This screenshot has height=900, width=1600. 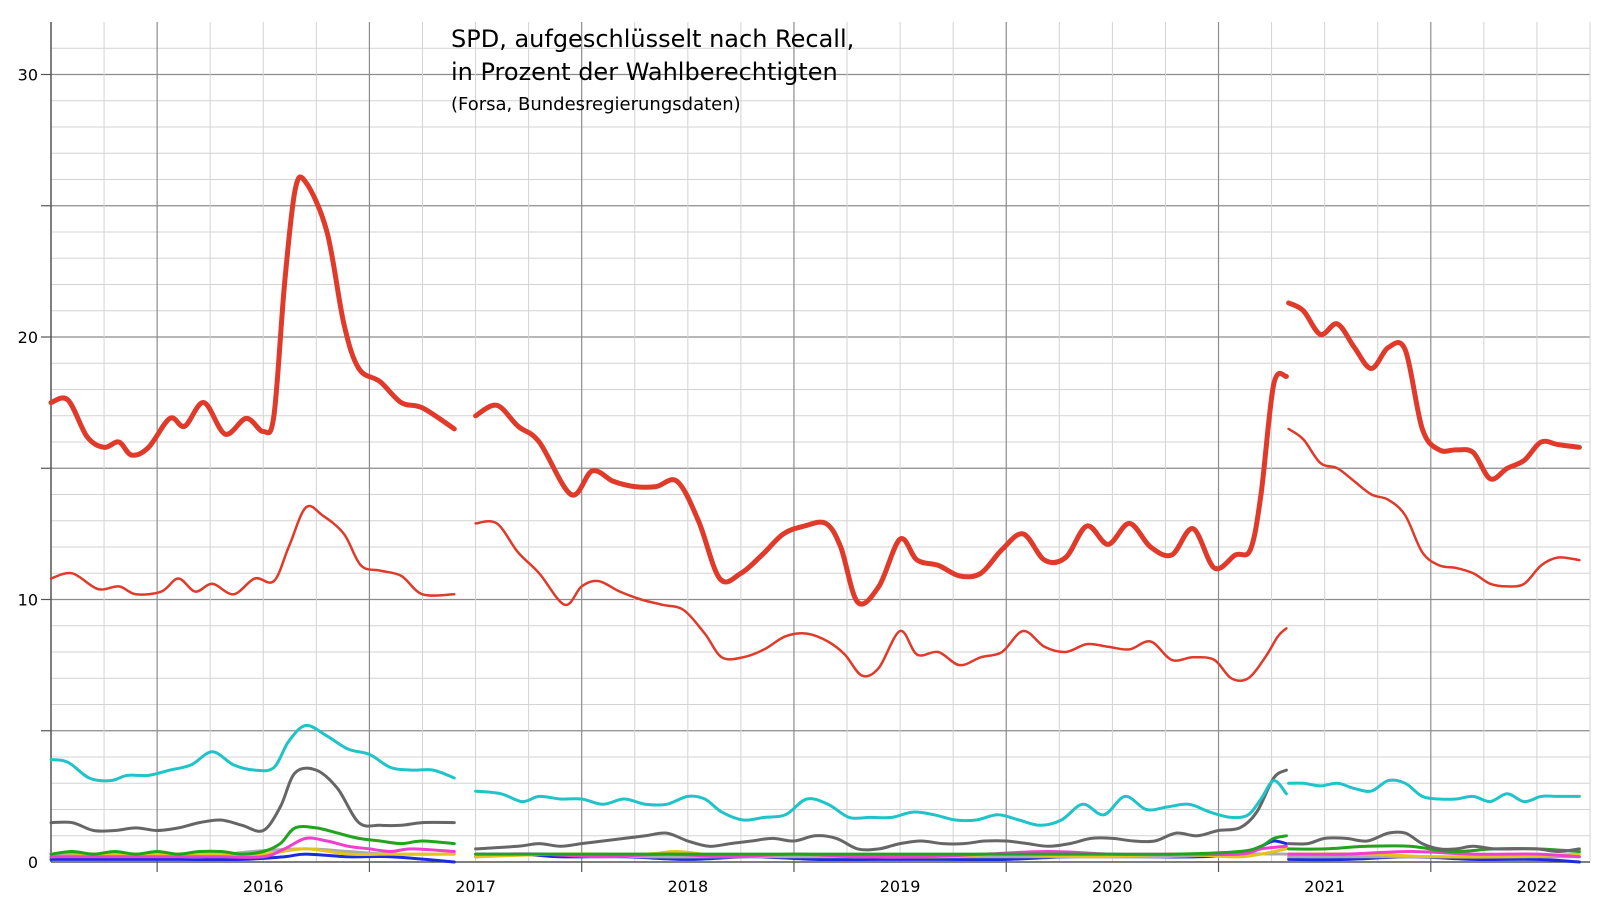 I want to click on x-tick-label: 2017, so click(x=475, y=886).